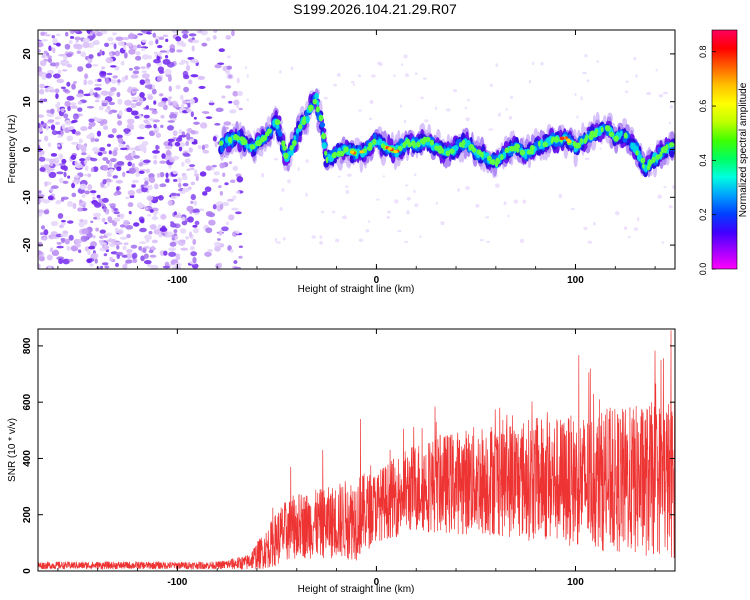 Image resolution: width=750 pixels, height=600 pixels. What do you see at coordinates (375, 9) in the screenshot?
I see `figure-title: S199.2026.104.21.29.R07` at bounding box center [375, 9].